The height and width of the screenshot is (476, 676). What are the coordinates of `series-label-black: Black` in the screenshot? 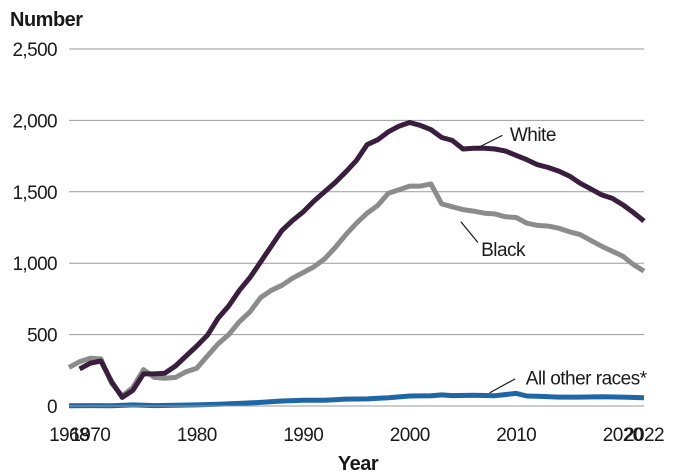 It's located at (503, 250).